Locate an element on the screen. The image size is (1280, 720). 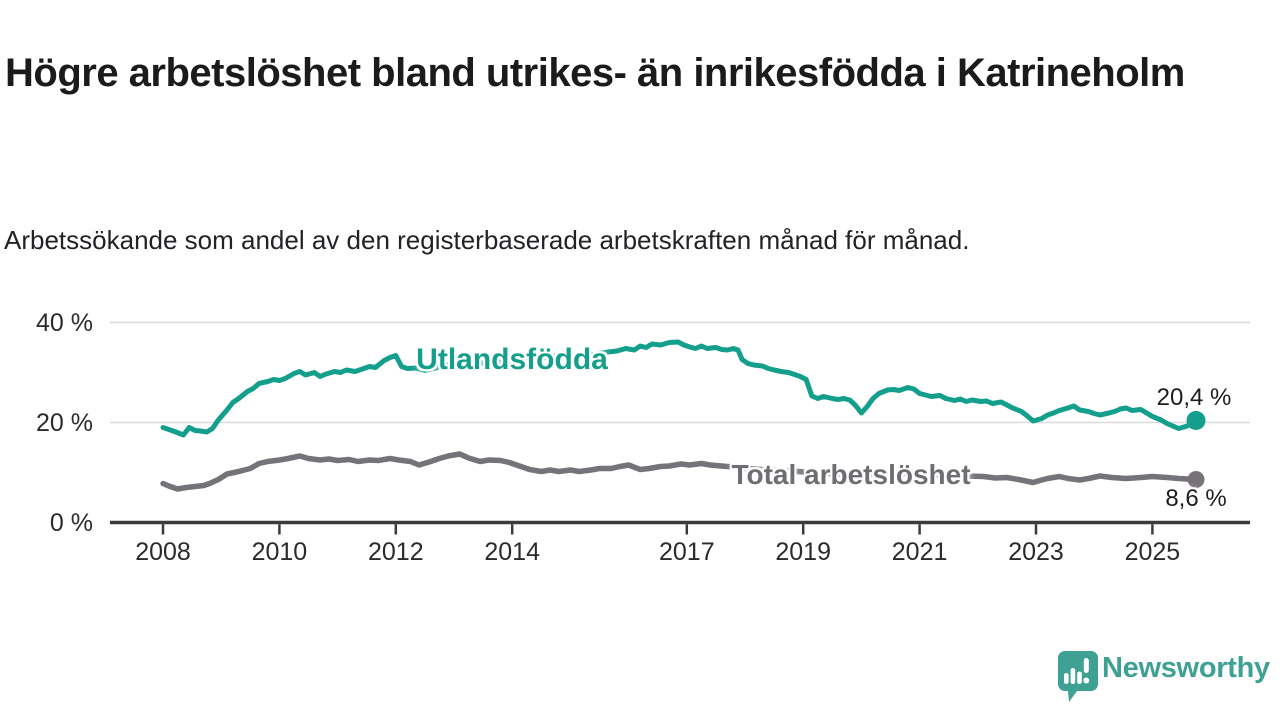
x-axis-tick-label: 2008 is located at coordinates (163, 552).